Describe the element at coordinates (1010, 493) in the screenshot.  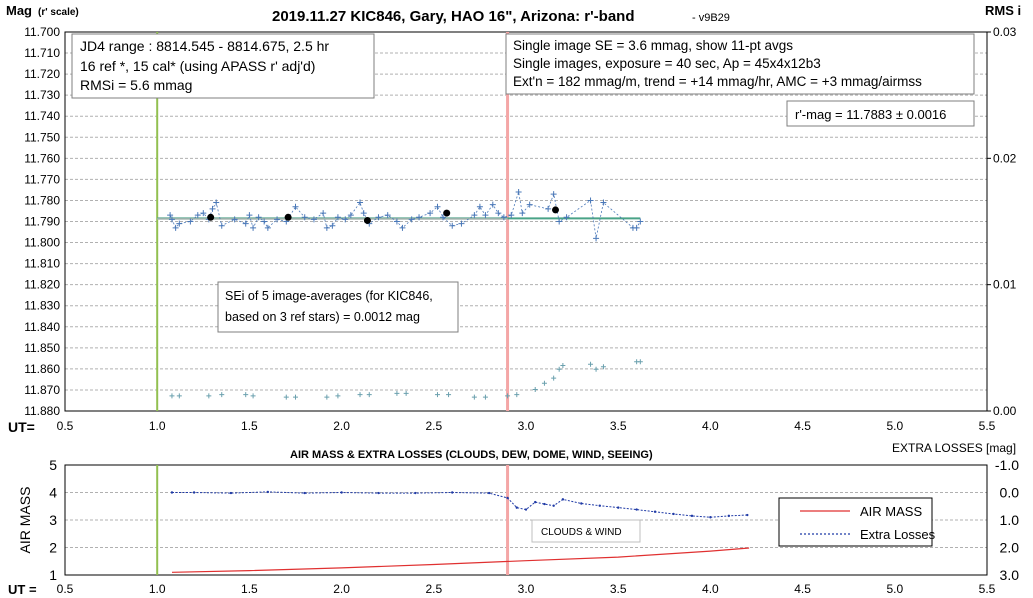
I see `lower-y2-tick-label: 0.0` at that location.